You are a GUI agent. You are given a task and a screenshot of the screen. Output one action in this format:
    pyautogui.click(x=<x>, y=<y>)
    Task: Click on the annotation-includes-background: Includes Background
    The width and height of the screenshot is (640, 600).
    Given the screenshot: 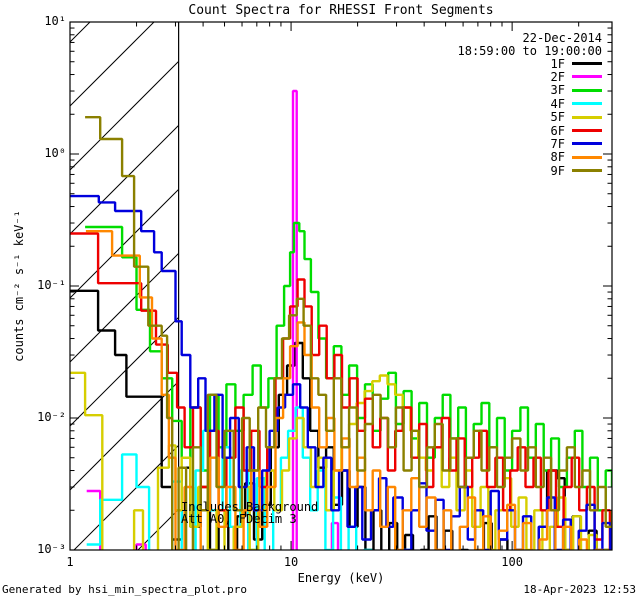 What is the action you would take?
    pyautogui.click(x=250, y=507)
    